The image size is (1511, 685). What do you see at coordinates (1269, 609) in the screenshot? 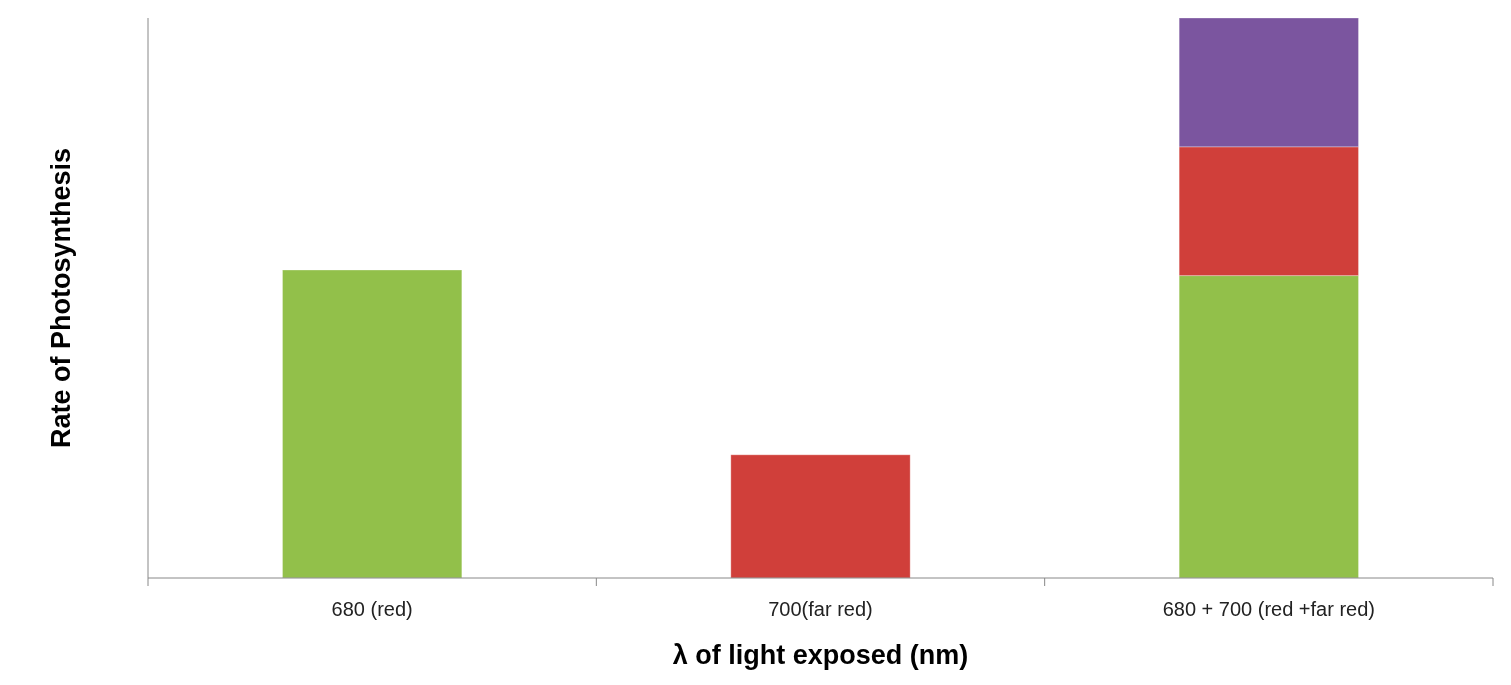
I see `x-tick-label: 680 + 700 (red +far red)` at bounding box center [1269, 609].